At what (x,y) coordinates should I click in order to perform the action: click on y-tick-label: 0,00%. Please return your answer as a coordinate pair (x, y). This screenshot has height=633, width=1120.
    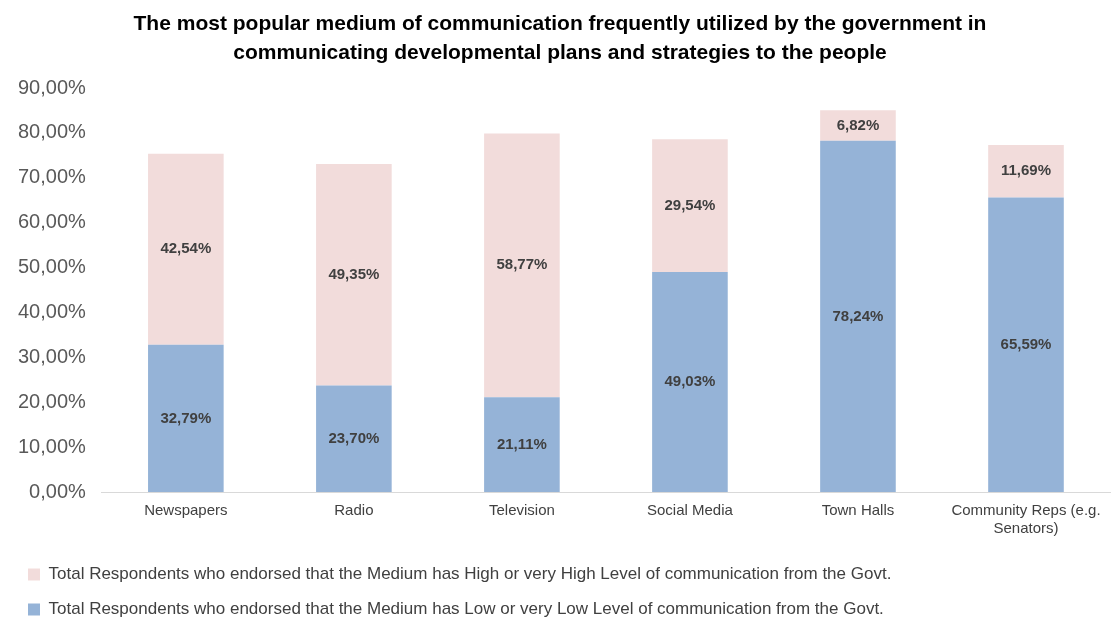
    Looking at the image, I should click on (58, 490).